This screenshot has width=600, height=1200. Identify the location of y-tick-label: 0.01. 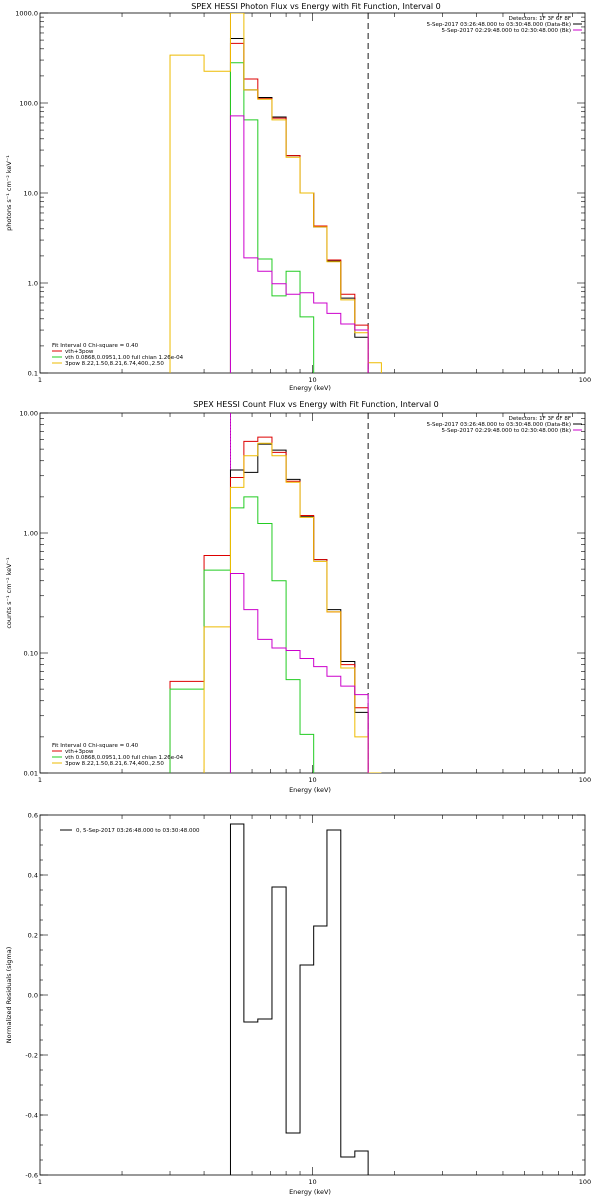
(31, 774).